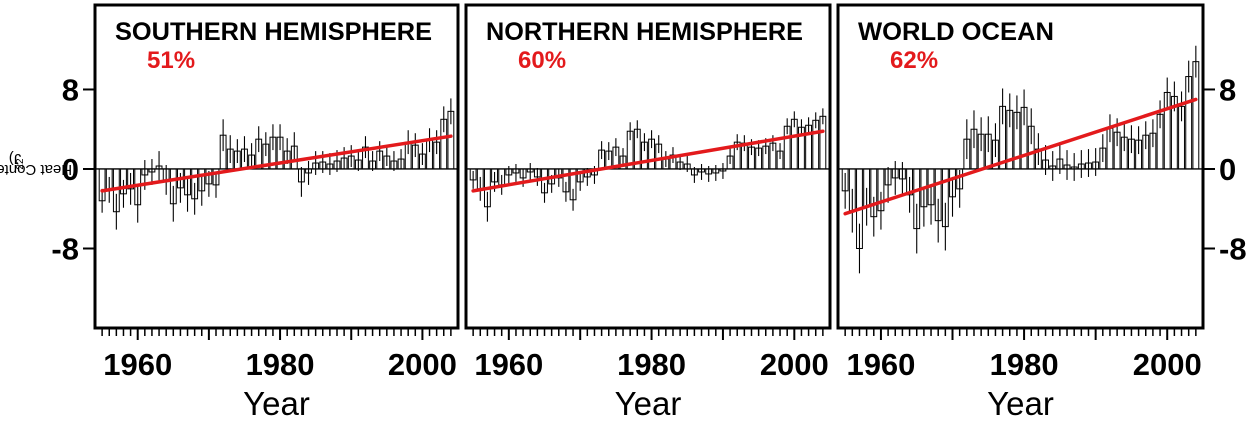 The height and width of the screenshot is (427, 1255). What do you see at coordinates (171, 60) in the screenshot?
I see `percentage-annotation: 51%` at bounding box center [171, 60].